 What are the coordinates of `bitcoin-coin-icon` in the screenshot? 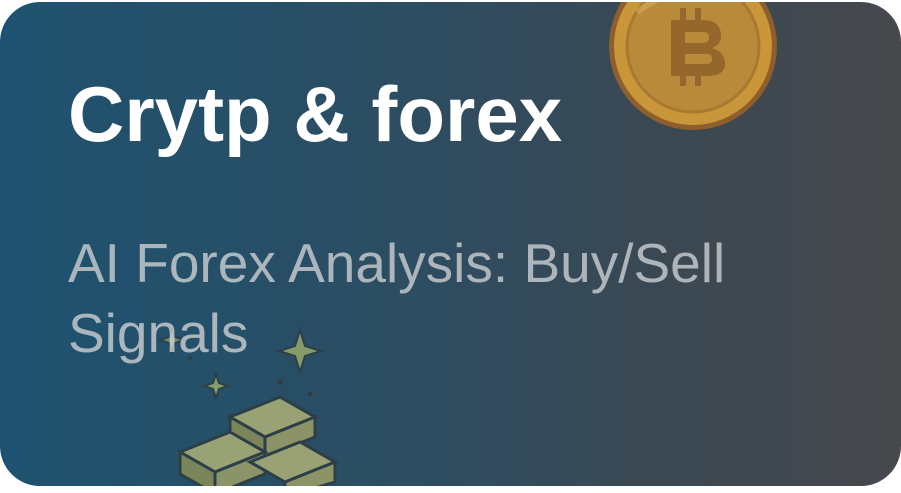 It's located at (693, 66).